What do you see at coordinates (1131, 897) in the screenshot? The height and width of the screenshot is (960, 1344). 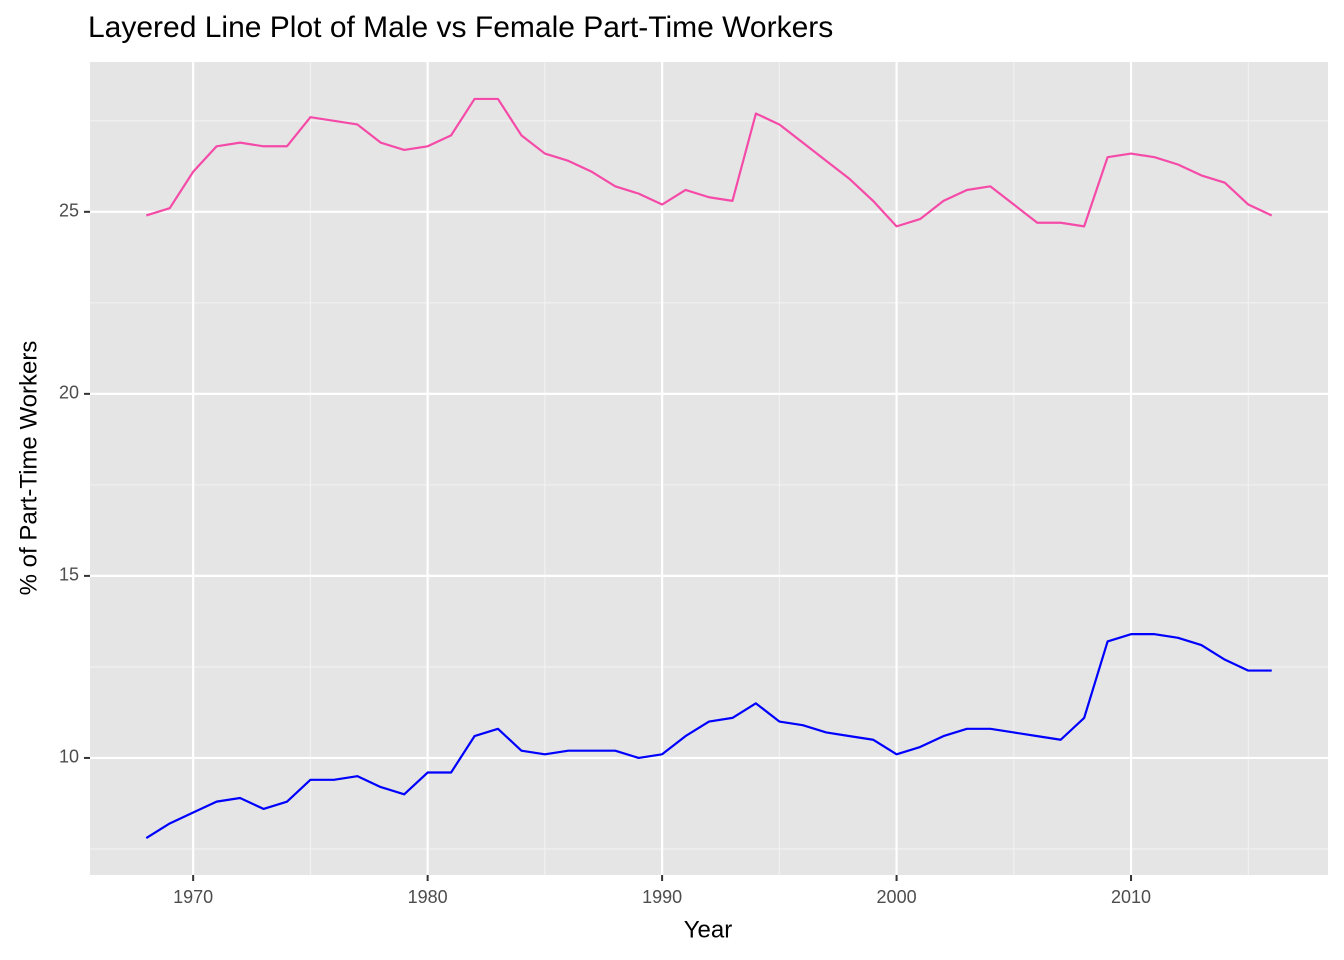 I see `x-tick-label: 2010` at bounding box center [1131, 897].